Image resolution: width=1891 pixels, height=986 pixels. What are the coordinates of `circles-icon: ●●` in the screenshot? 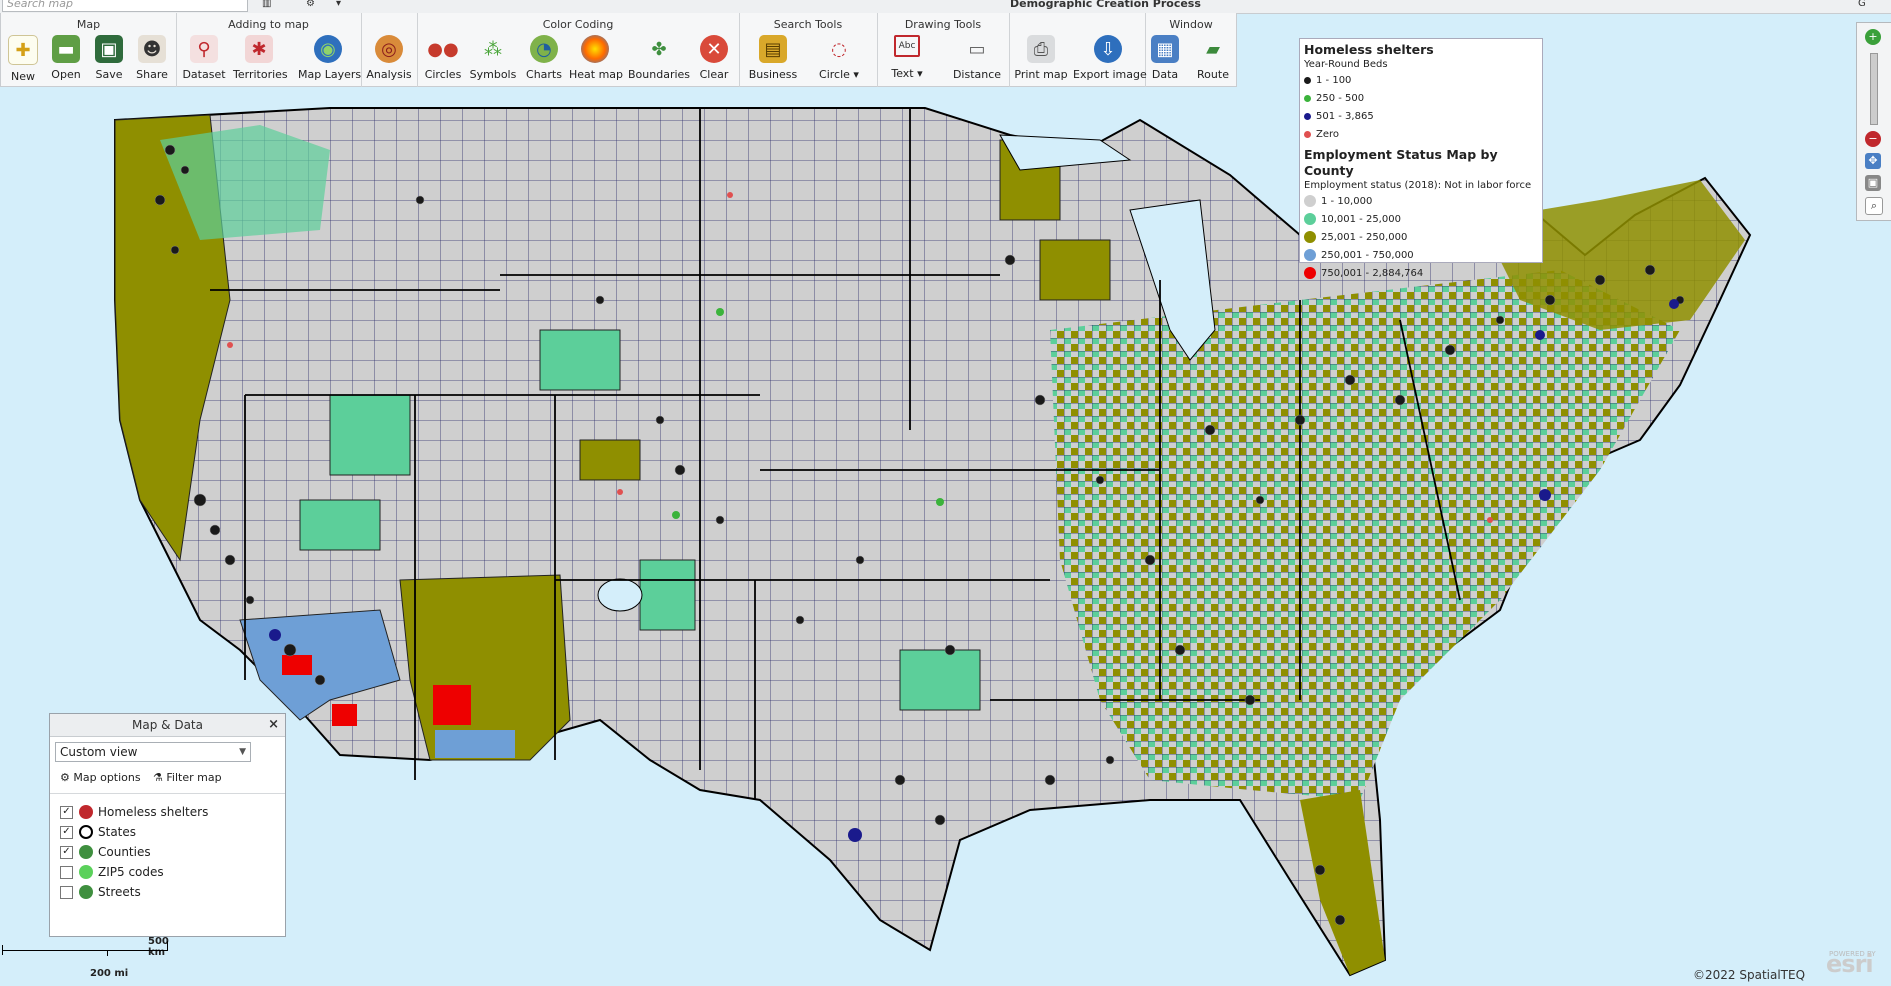 It's located at (443, 49).